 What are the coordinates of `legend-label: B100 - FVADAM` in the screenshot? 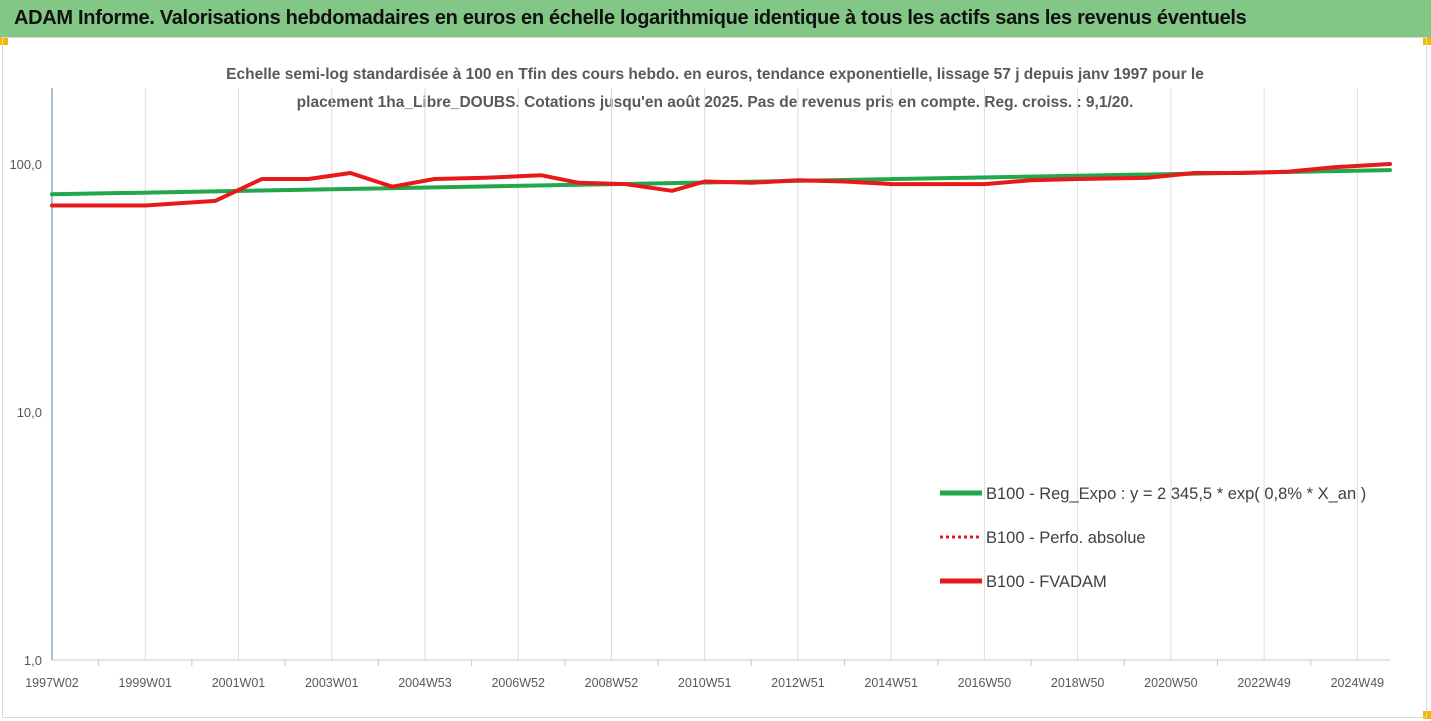 It's located at (1046, 582).